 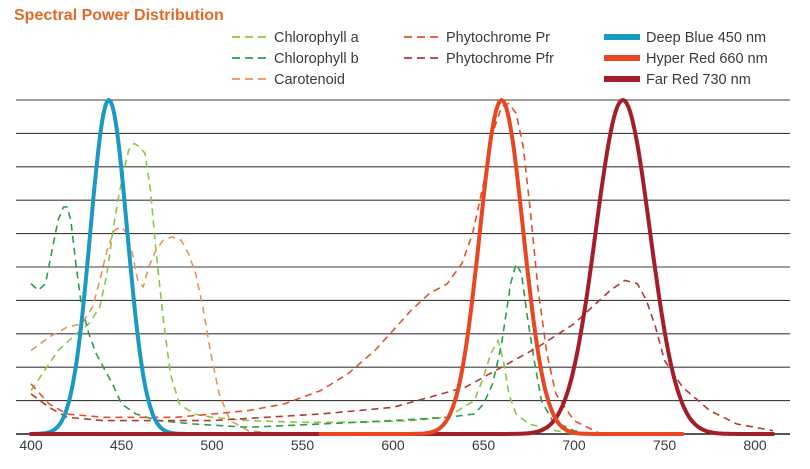 I want to click on x-tick-label: 600, so click(x=393, y=445).